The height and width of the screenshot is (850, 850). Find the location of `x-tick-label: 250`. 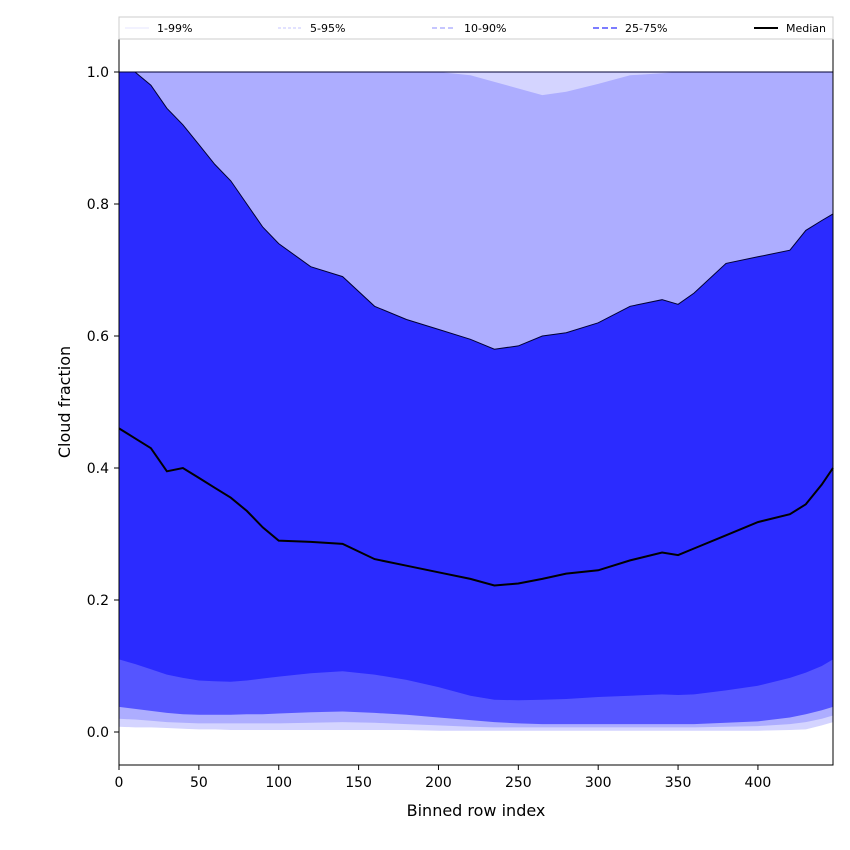

x-tick-label: 250 is located at coordinates (518, 783).